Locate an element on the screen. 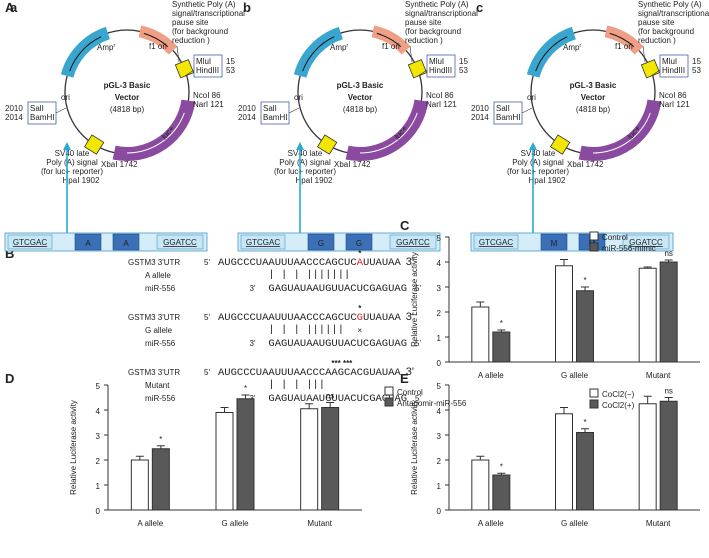 The image size is (709, 558). y-tick-label: 5 is located at coordinates (439, 238).